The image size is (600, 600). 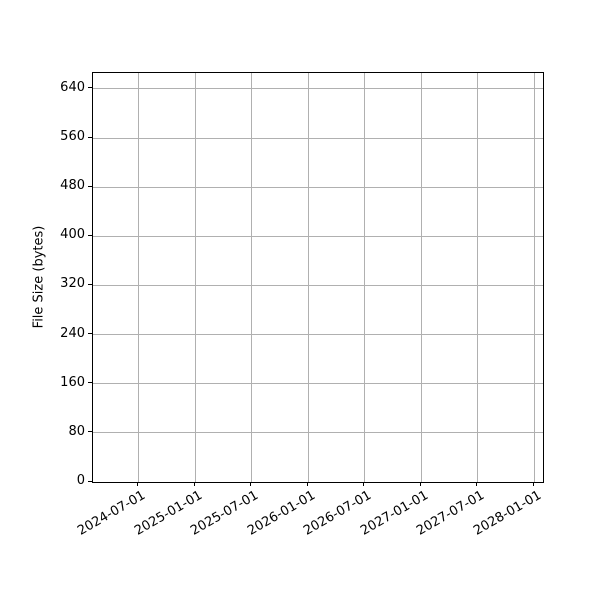 I want to click on y-tick-label: 480, so click(x=72, y=186).